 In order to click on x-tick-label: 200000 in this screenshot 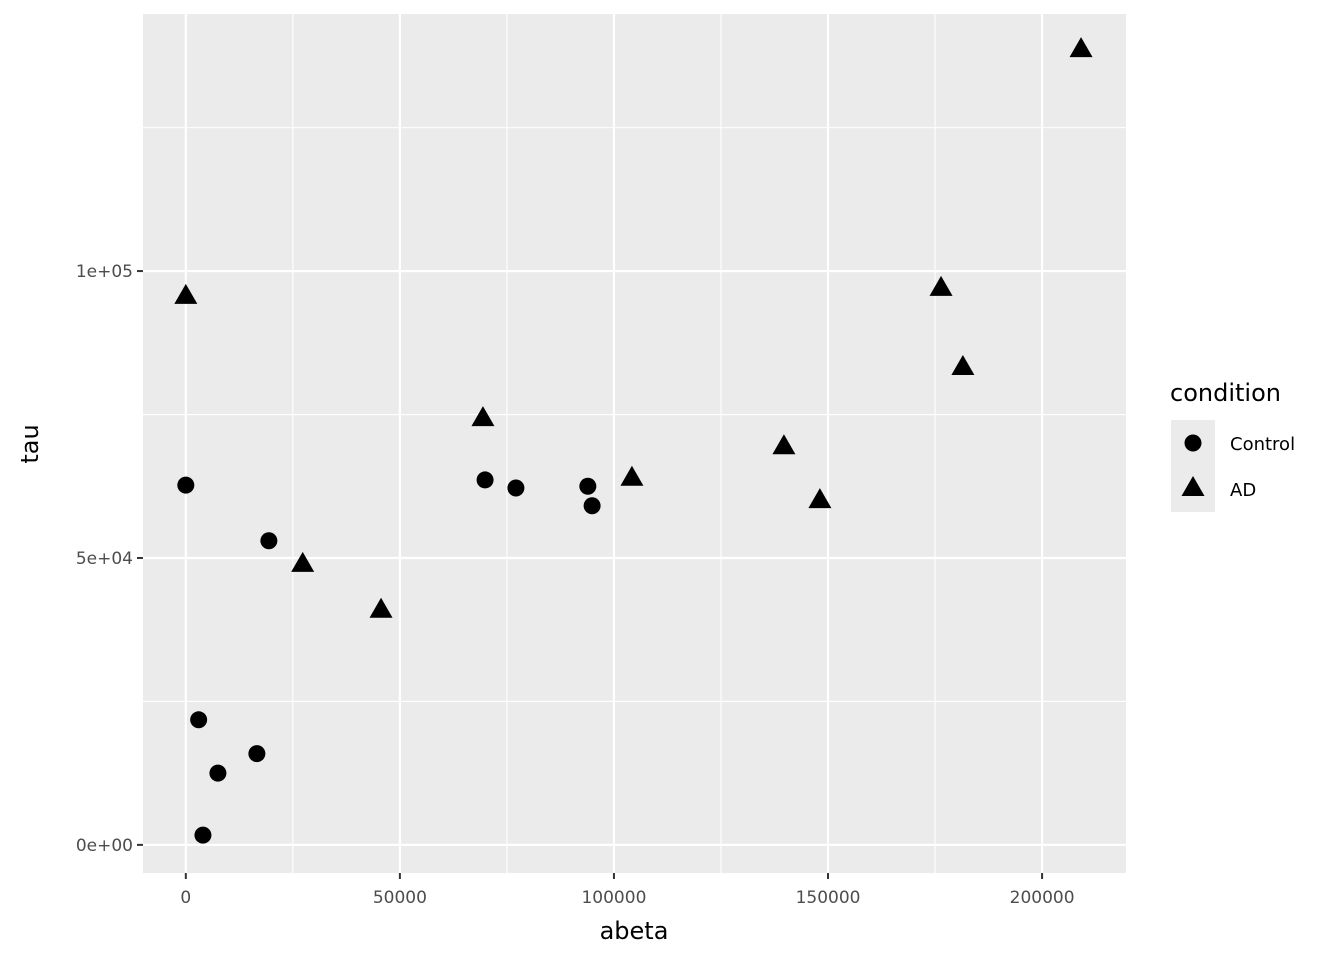, I will do `click(1042, 898)`.